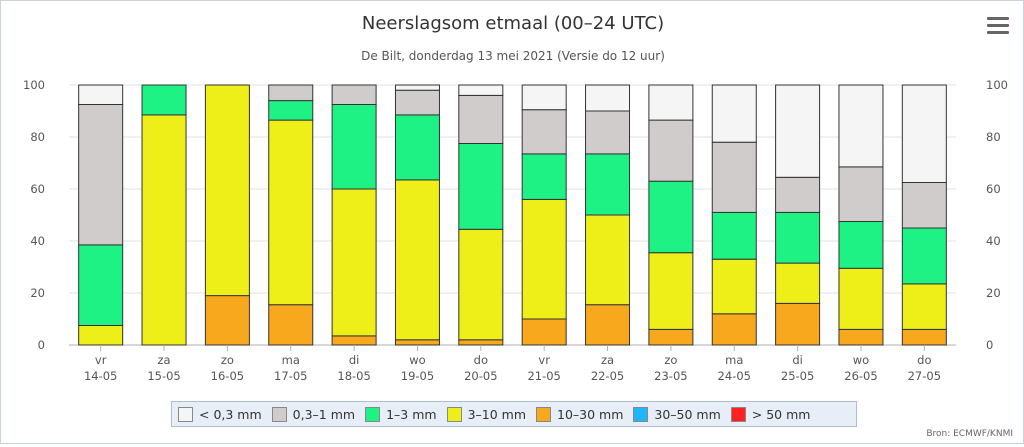  What do you see at coordinates (37, 189) in the screenshot?
I see `y-tick-label-left: 60` at bounding box center [37, 189].